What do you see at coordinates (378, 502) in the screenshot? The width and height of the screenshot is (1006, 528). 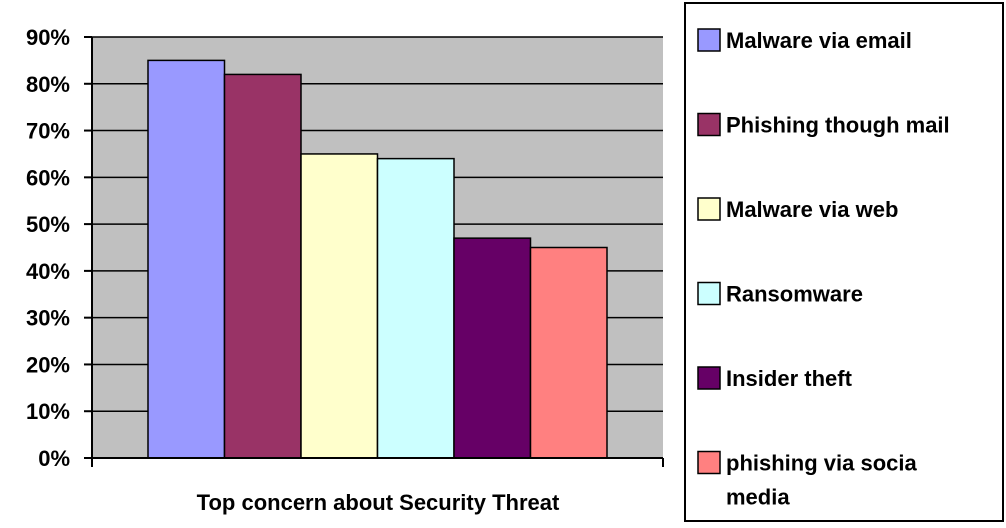 I see `x-axis-label: Top concern about Security Threat` at bounding box center [378, 502].